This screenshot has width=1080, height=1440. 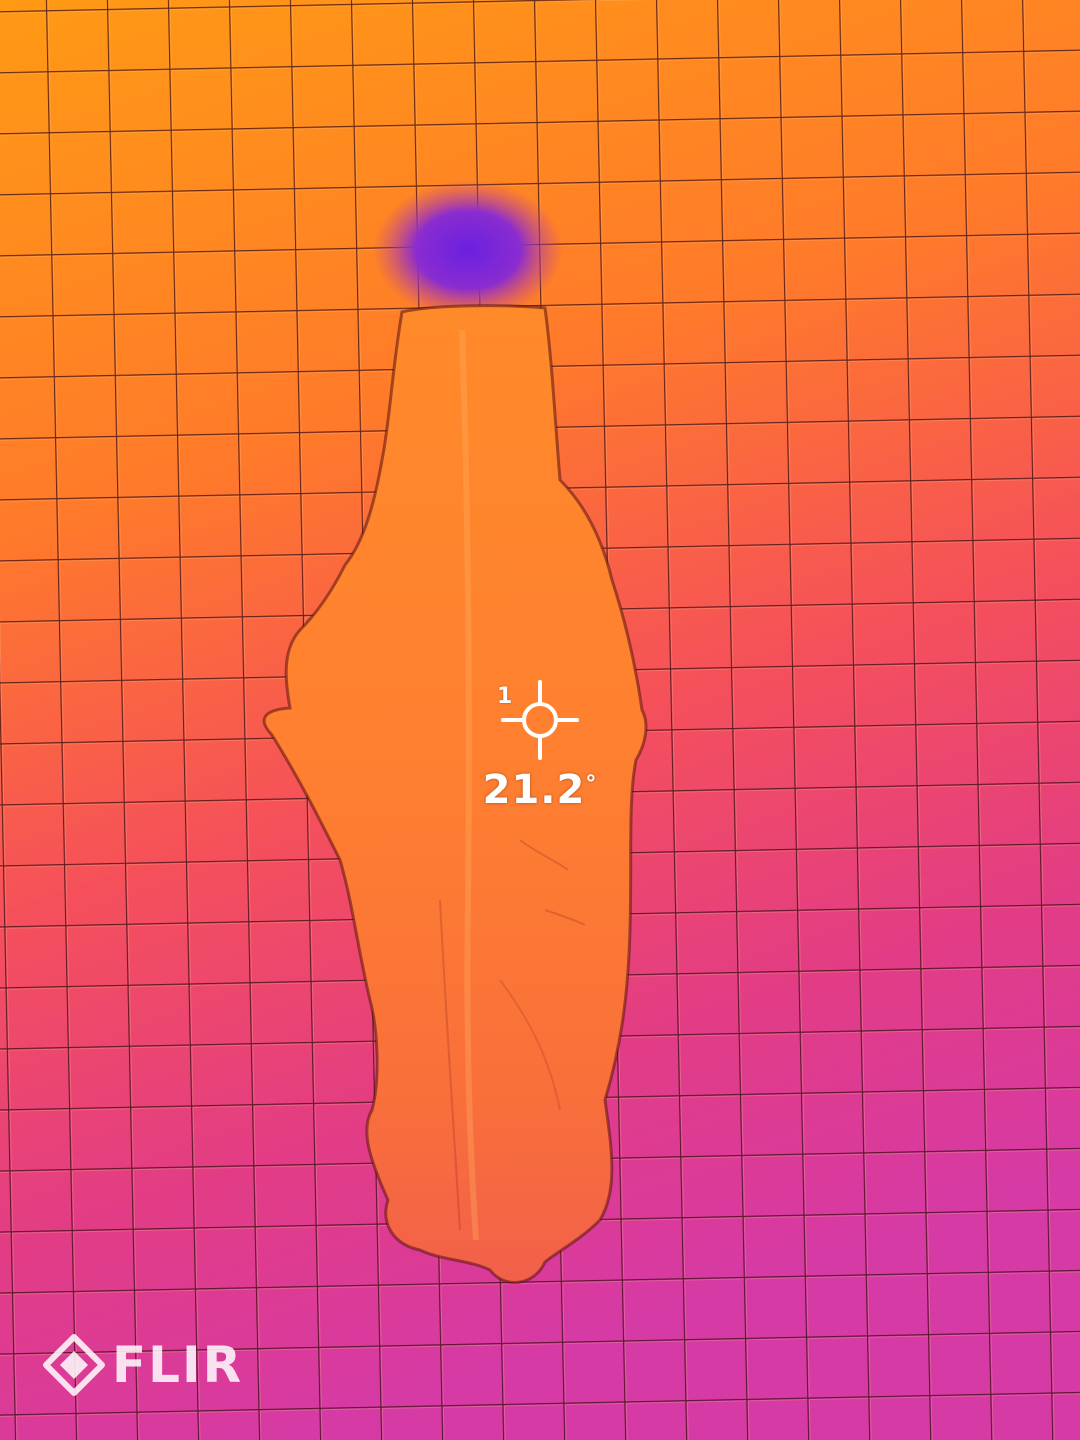 What do you see at coordinates (534, 790) in the screenshot?
I see `temperature-value: 21.2` at bounding box center [534, 790].